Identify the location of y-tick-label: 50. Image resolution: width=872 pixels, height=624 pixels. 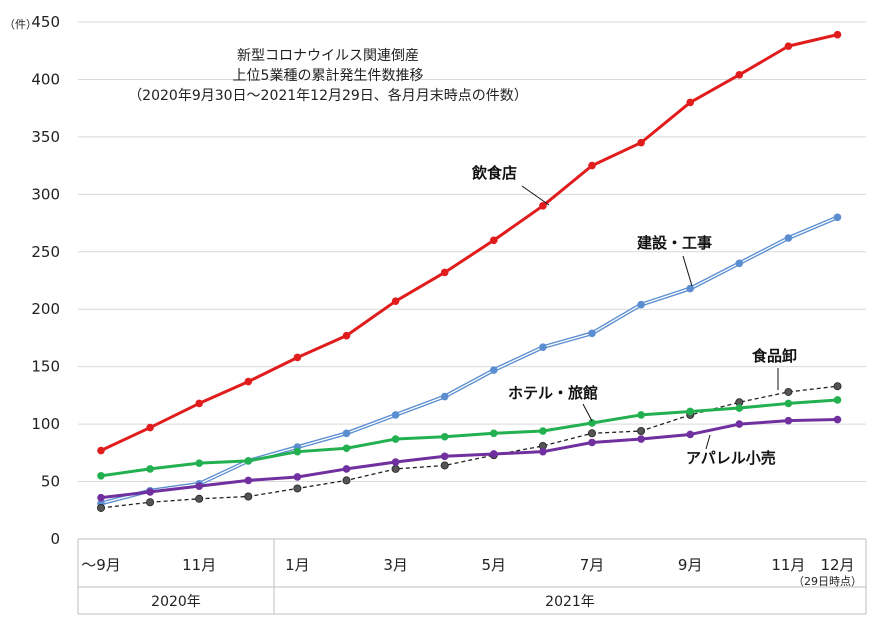
(50, 482).